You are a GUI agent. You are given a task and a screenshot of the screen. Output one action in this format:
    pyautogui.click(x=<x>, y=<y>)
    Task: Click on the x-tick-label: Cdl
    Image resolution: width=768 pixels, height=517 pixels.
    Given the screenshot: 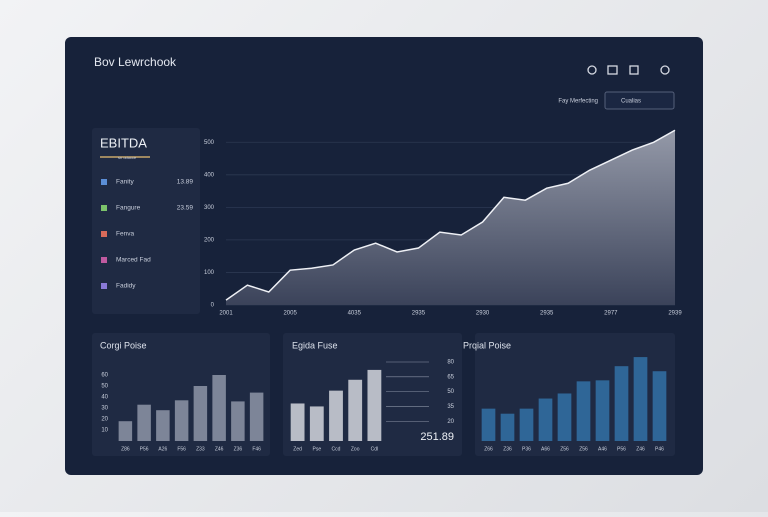 What is the action you would take?
    pyautogui.click(x=375, y=449)
    